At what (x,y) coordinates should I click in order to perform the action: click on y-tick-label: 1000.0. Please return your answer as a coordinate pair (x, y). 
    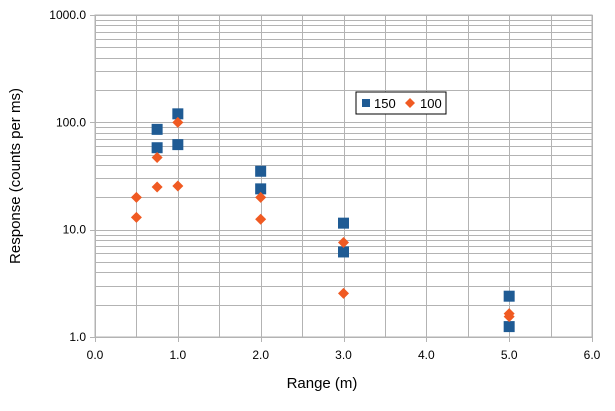
    Looking at the image, I should click on (67, 15).